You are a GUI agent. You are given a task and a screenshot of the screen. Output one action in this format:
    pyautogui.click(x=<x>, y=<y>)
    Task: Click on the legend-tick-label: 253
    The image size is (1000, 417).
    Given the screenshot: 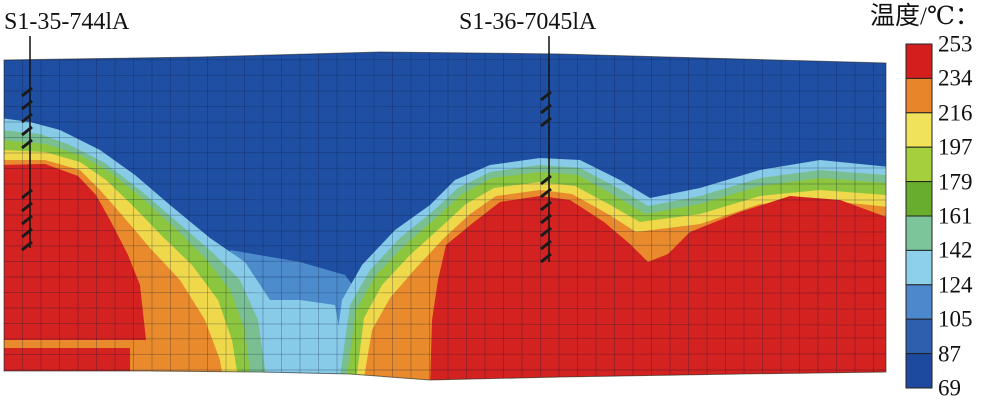 What is the action you would take?
    pyautogui.click(x=955, y=44)
    